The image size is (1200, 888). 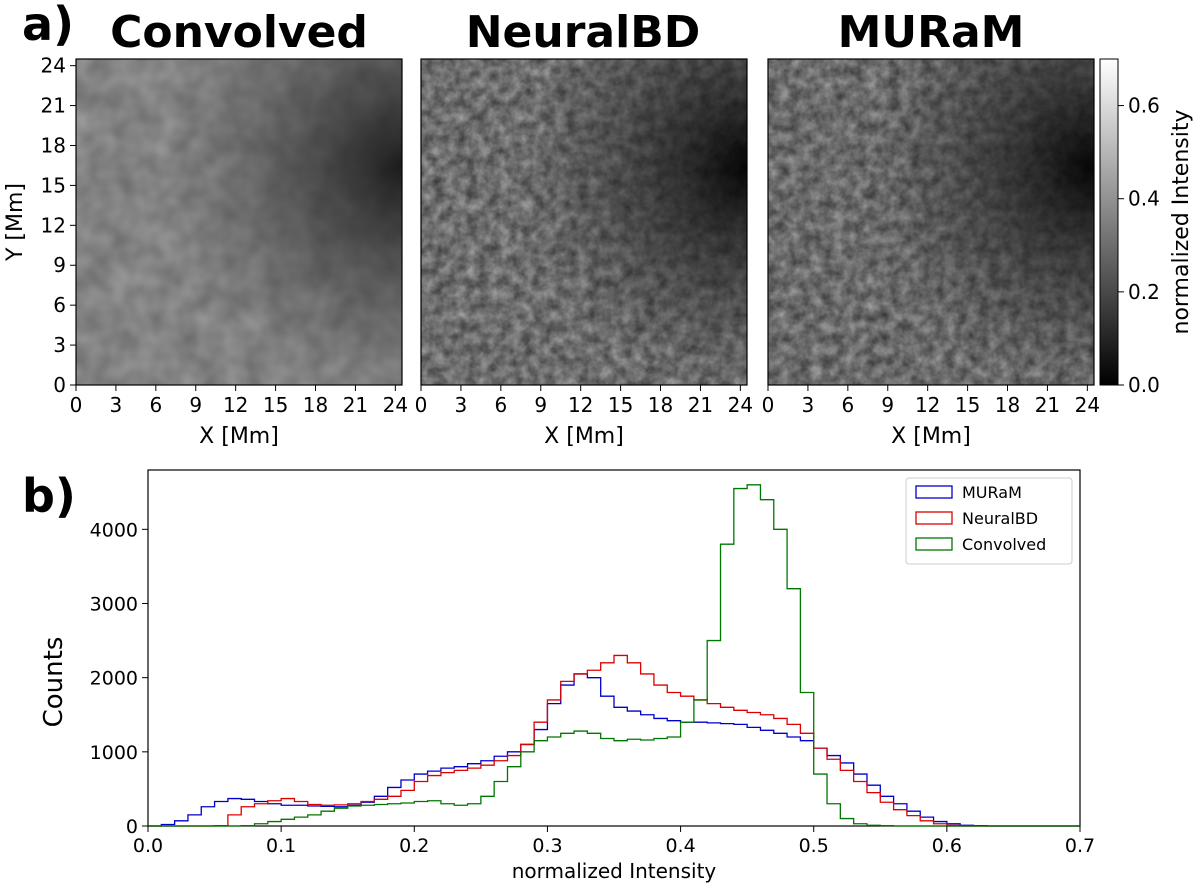 What do you see at coordinates (814, 846) in the screenshot?
I see `hist-xtick-label: 0.5` at bounding box center [814, 846].